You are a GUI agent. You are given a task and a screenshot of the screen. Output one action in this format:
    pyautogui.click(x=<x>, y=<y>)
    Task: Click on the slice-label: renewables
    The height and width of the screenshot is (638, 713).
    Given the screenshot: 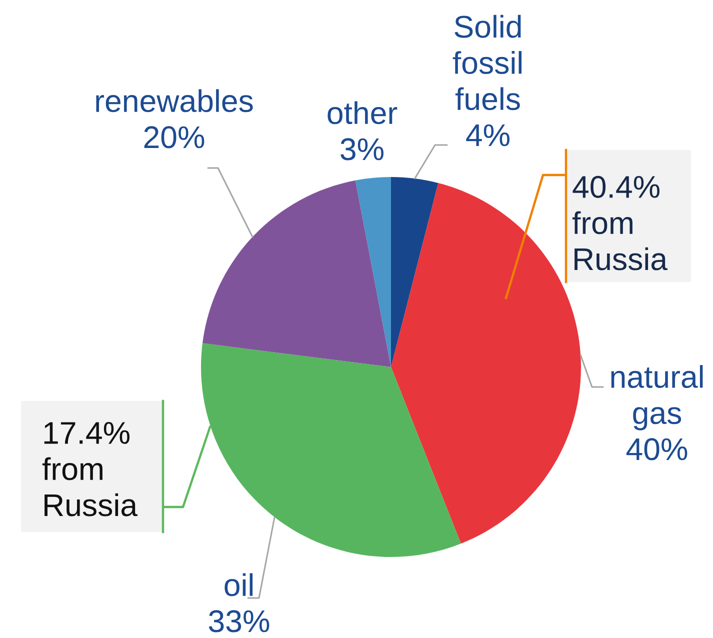 What is the action you would take?
    pyautogui.click(x=174, y=100)
    